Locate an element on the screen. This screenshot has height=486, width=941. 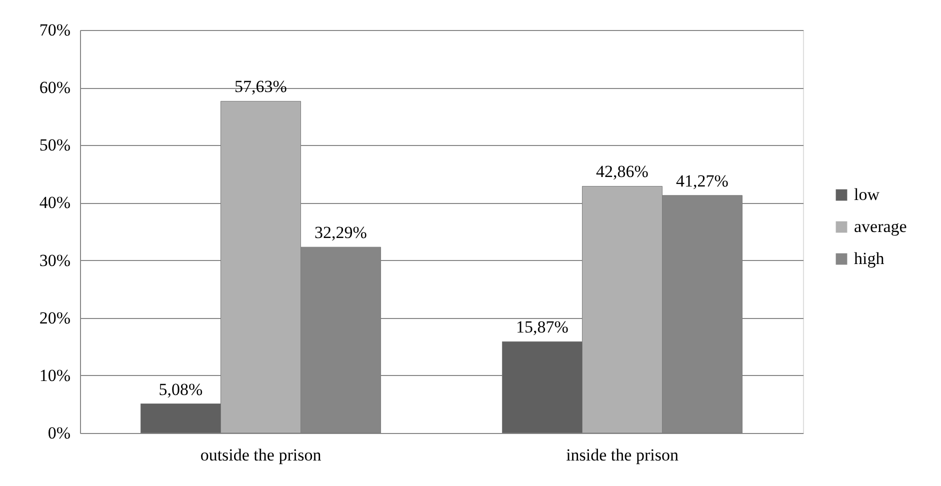
y-tick-label: 70% is located at coordinates (54, 30).